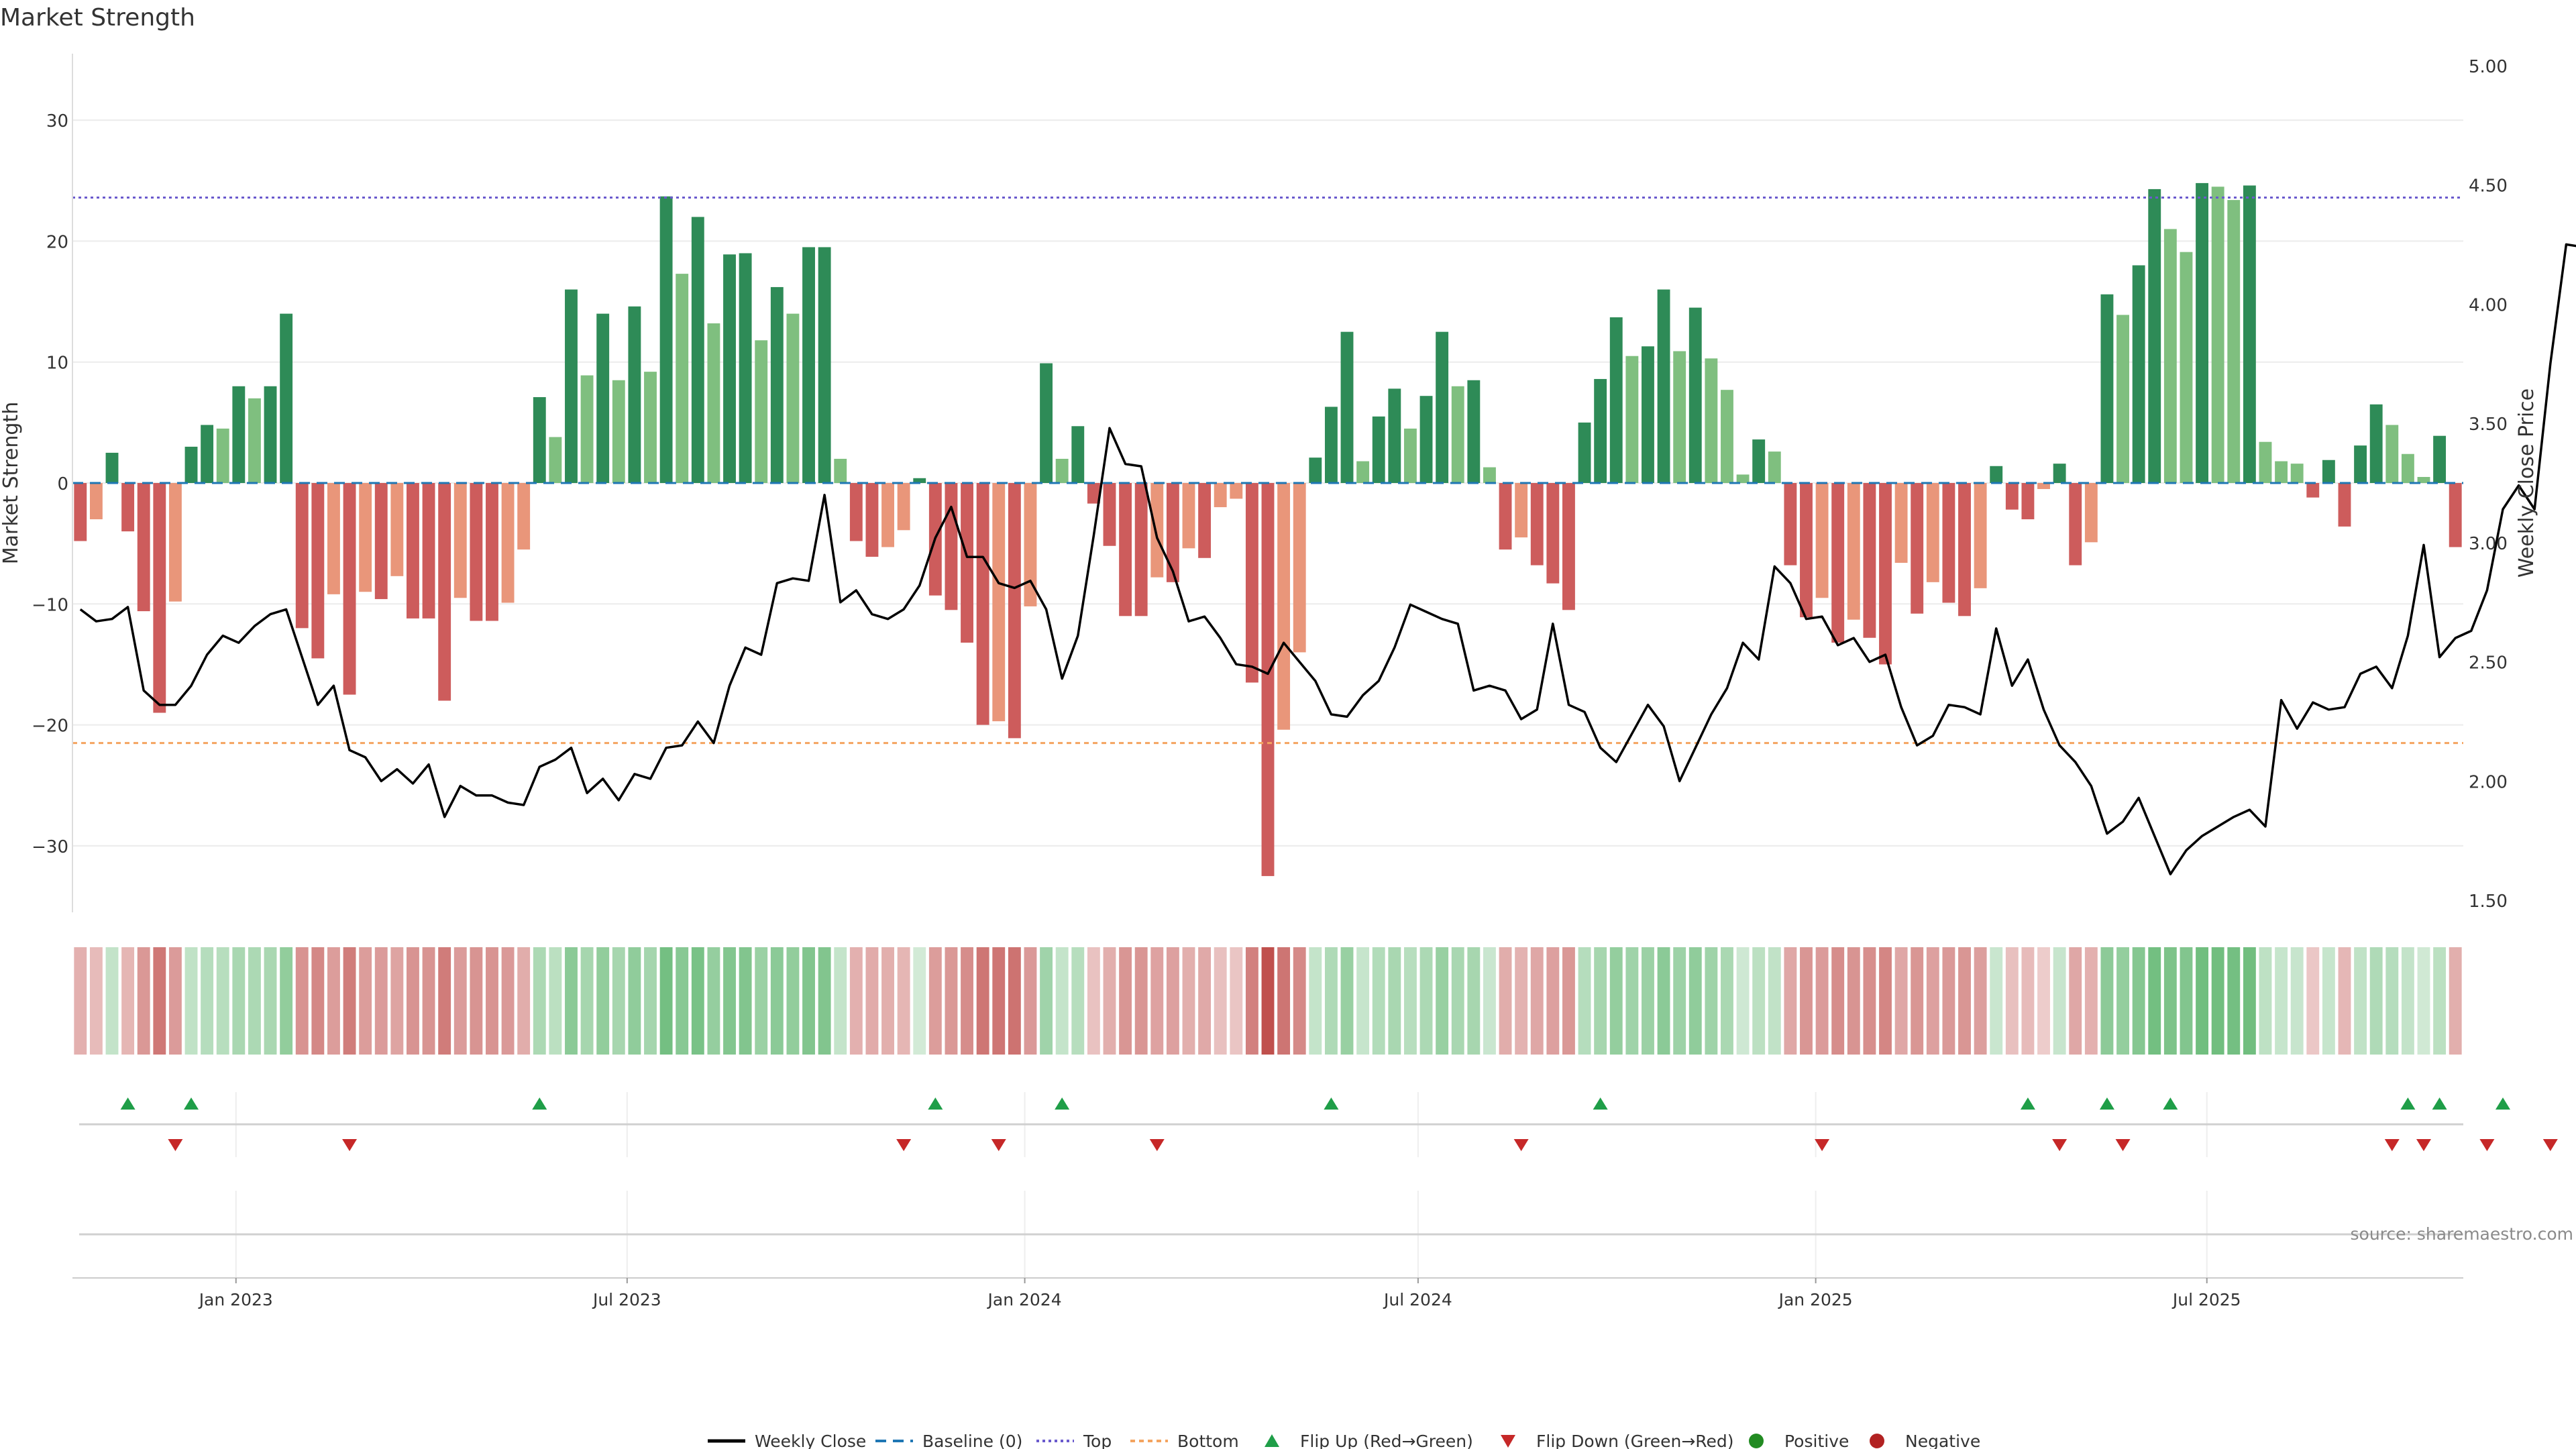 This screenshot has height=1449, width=2576. What do you see at coordinates (235, 1299) in the screenshot?
I see `x-tick-label: Jan 2023` at bounding box center [235, 1299].